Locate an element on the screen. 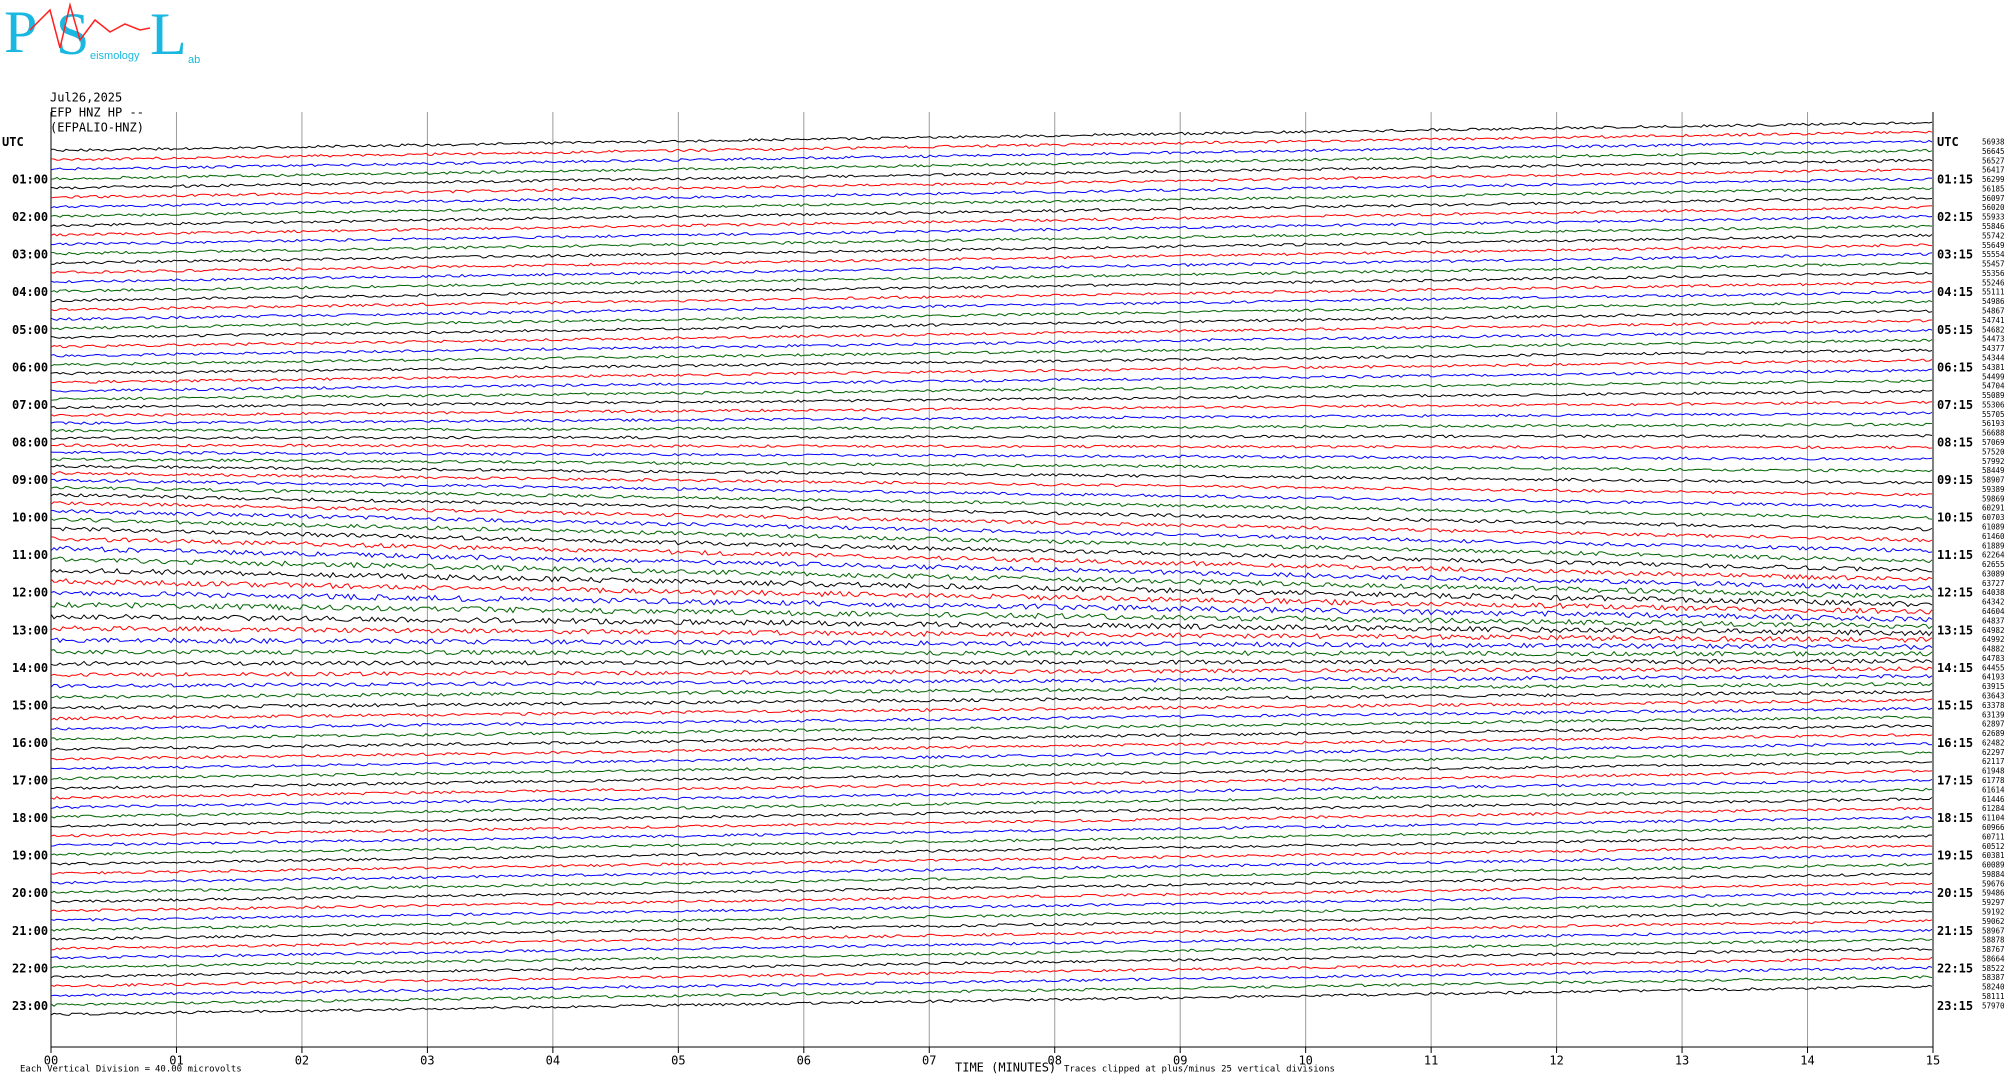  trace-count: 61889 is located at coordinates (1993, 545).